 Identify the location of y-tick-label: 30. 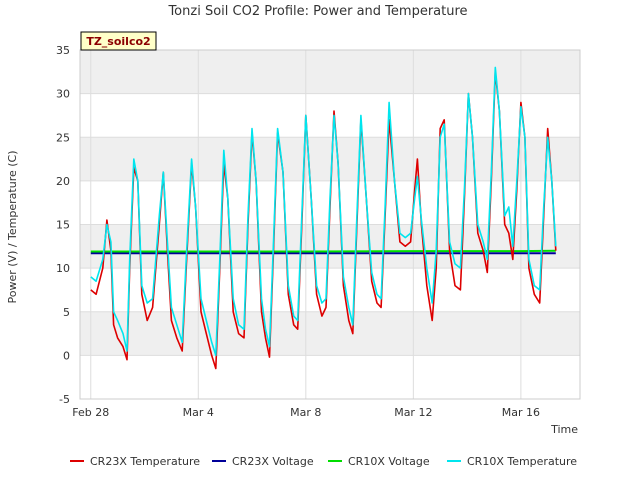
(63, 94).